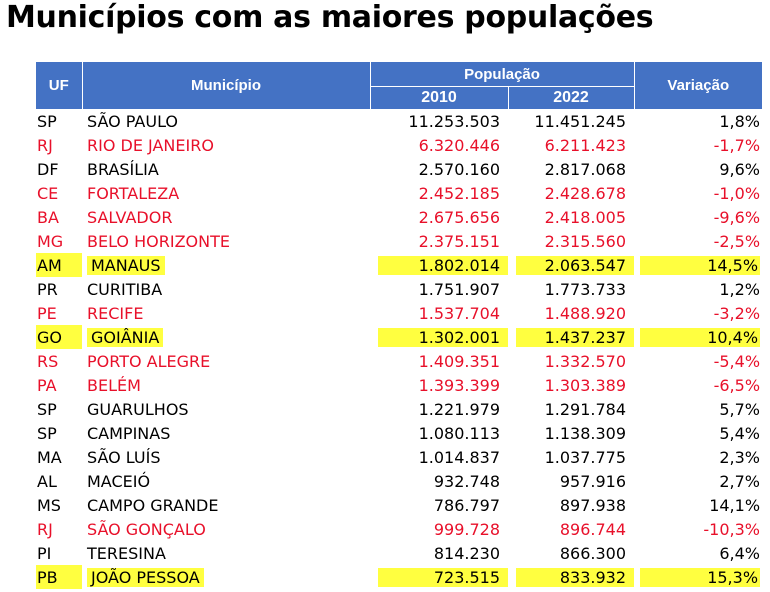  I want to click on cell-pop-2010: 1.751.907, so click(459, 289).